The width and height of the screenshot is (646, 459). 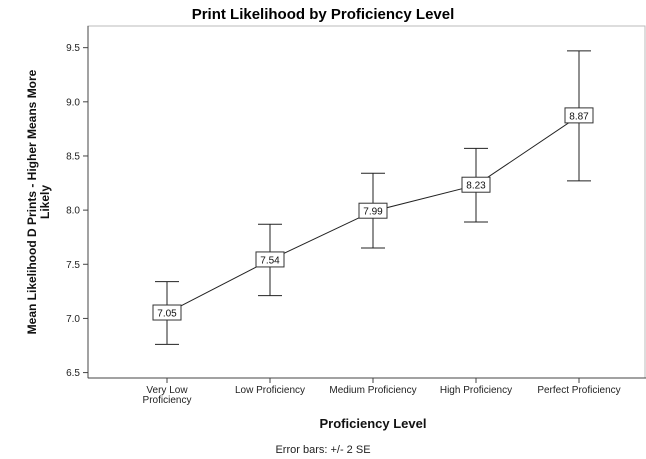 I want to click on y-tick-label: 9.0, so click(x=73, y=102).